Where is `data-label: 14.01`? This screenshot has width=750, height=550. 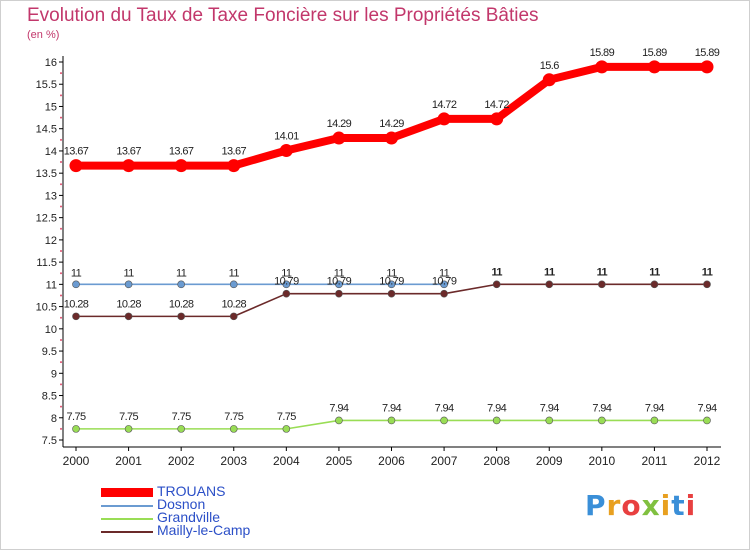
data-label: 14.01 is located at coordinates (286, 136).